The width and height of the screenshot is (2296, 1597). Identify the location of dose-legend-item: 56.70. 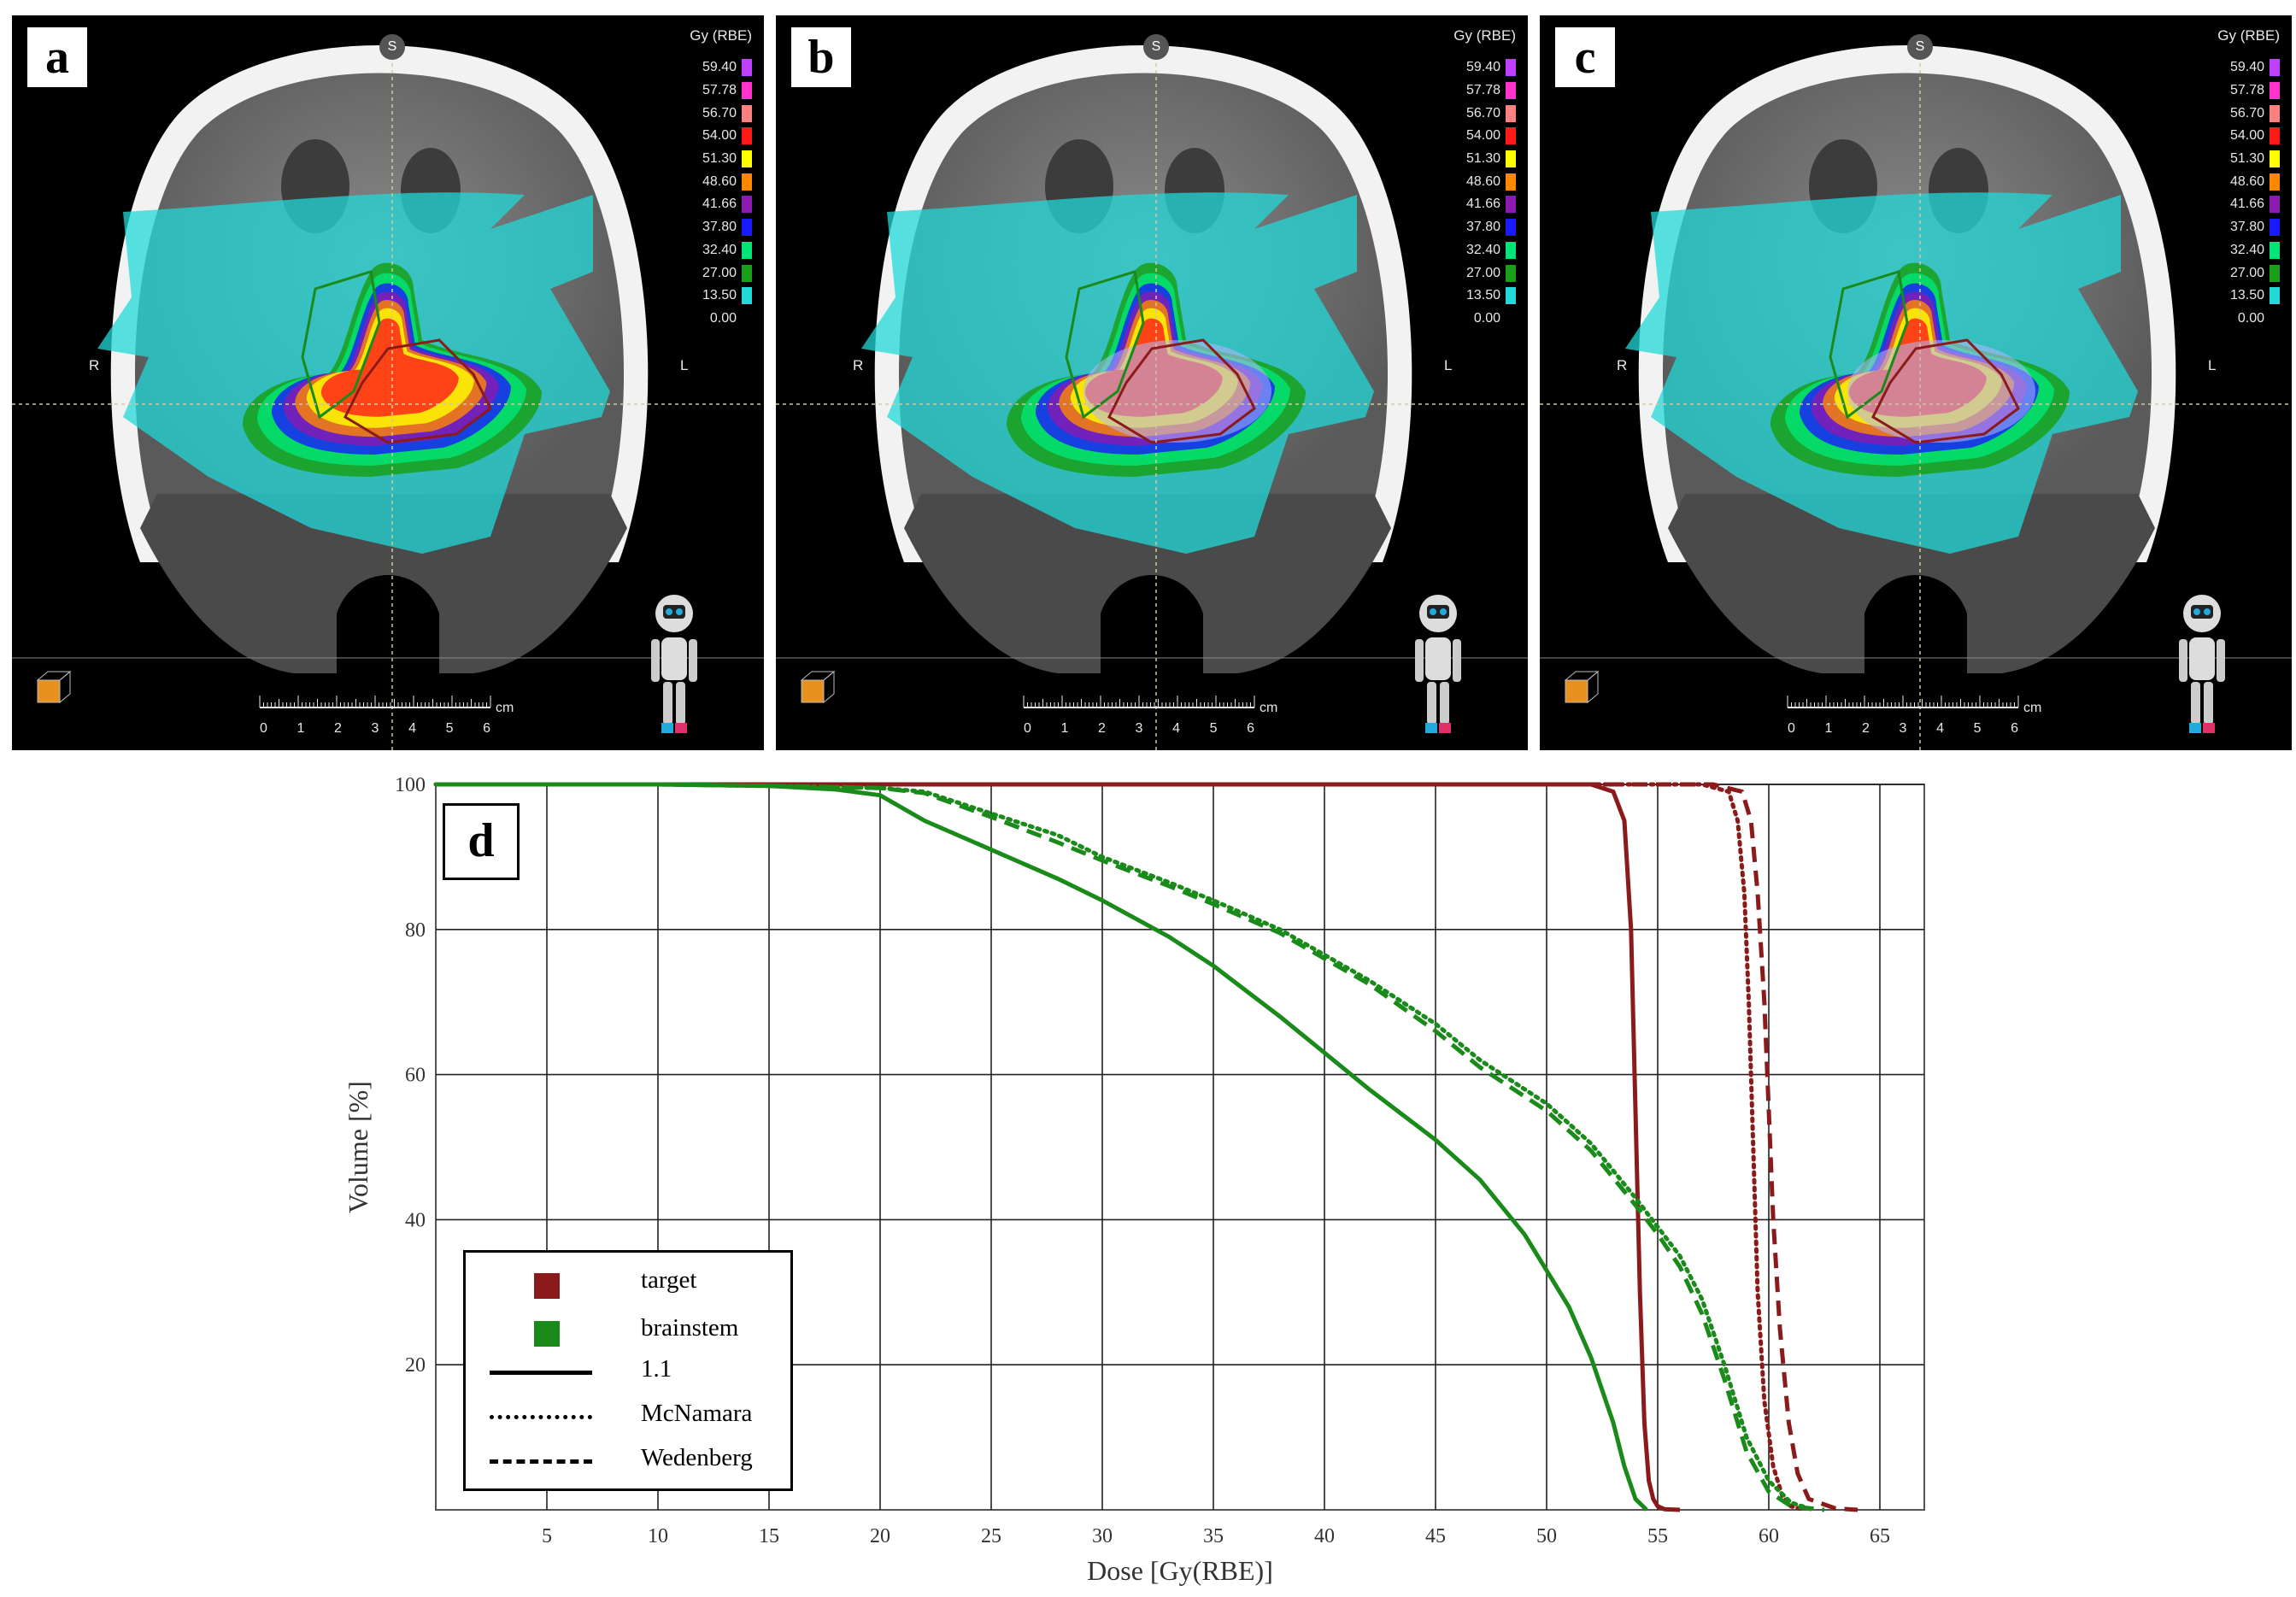
(1491, 113).